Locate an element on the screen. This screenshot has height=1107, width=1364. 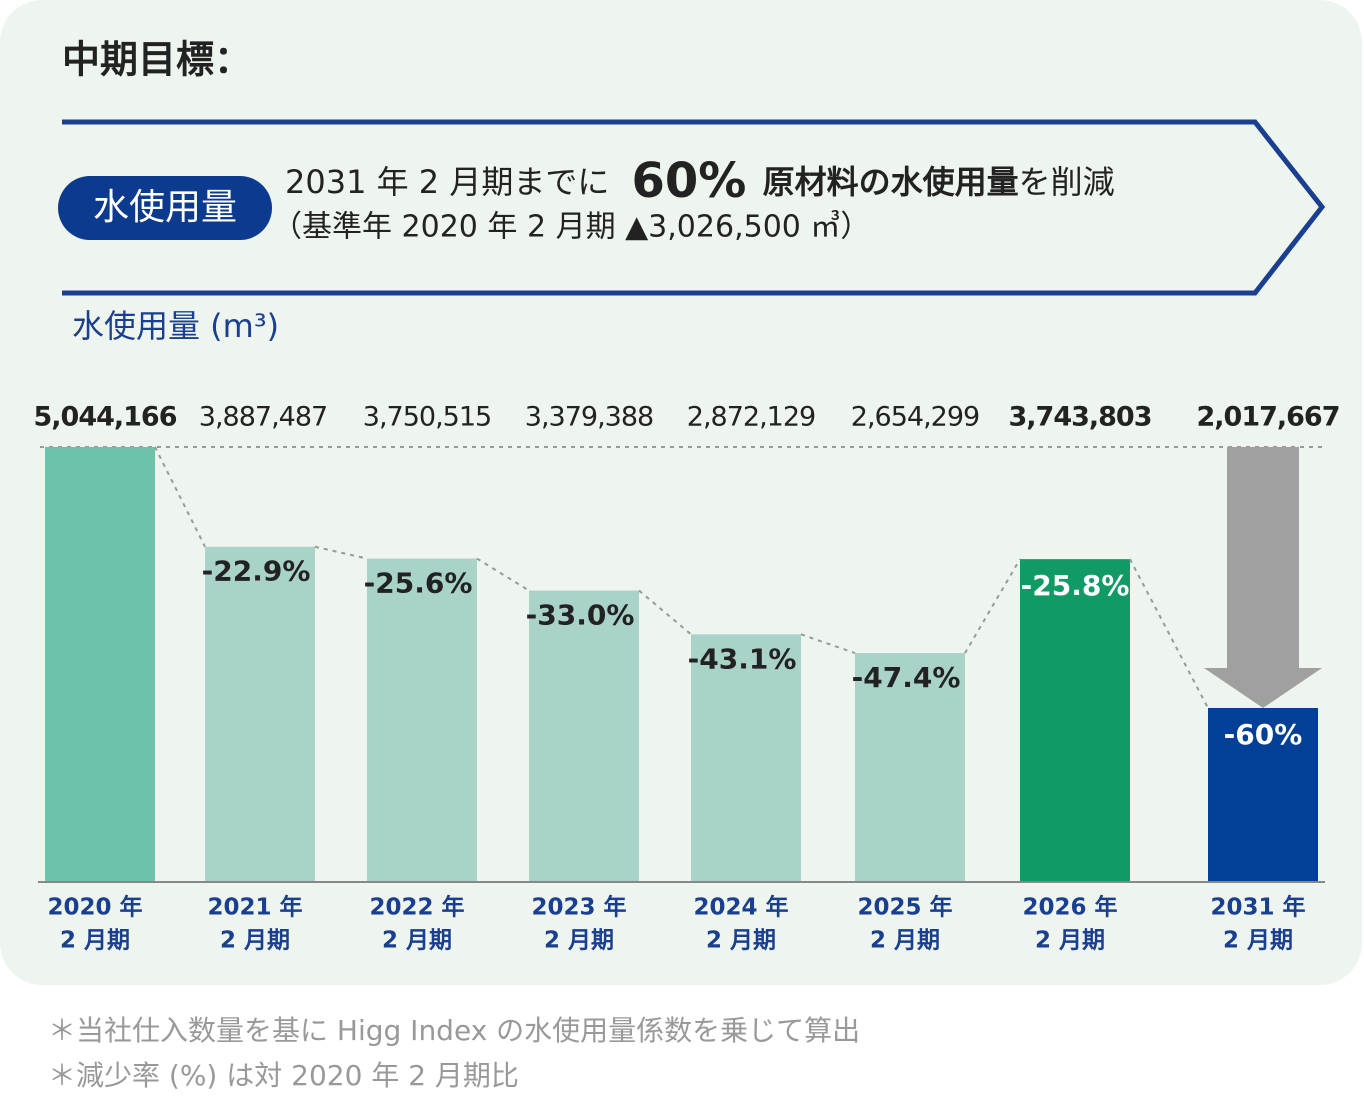
change-label: -60% is located at coordinates (1263, 734).